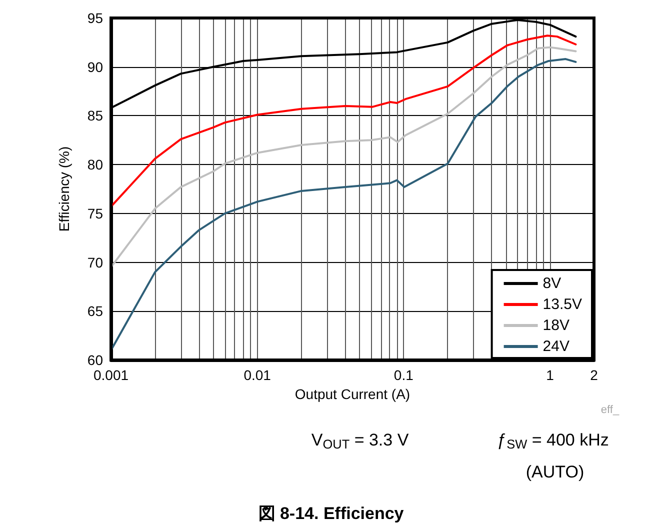 Image resolution: width=662 pixels, height=531 pixels. What do you see at coordinates (352, 394) in the screenshot?
I see `x-axis-title: Output Current (A)` at bounding box center [352, 394].